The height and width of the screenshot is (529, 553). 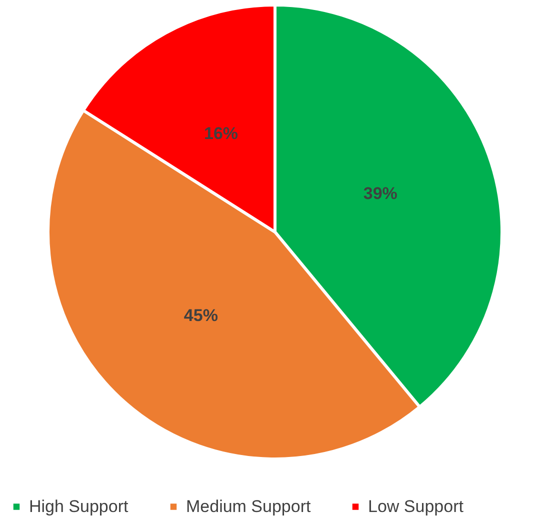 I want to click on data-label: 16%, so click(x=221, y=133).